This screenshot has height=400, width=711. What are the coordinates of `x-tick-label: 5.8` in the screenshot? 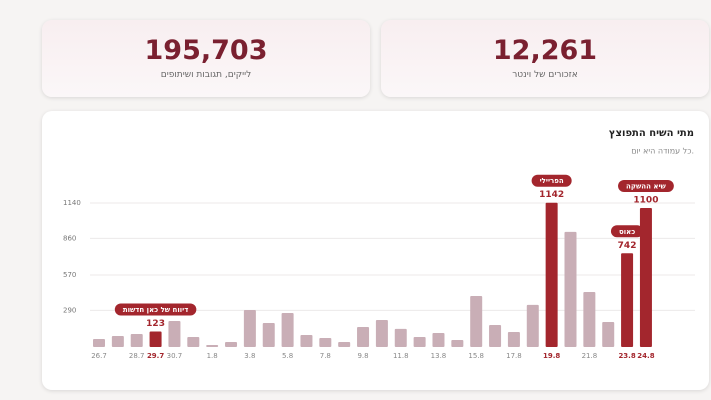 It's located at (287, 356).